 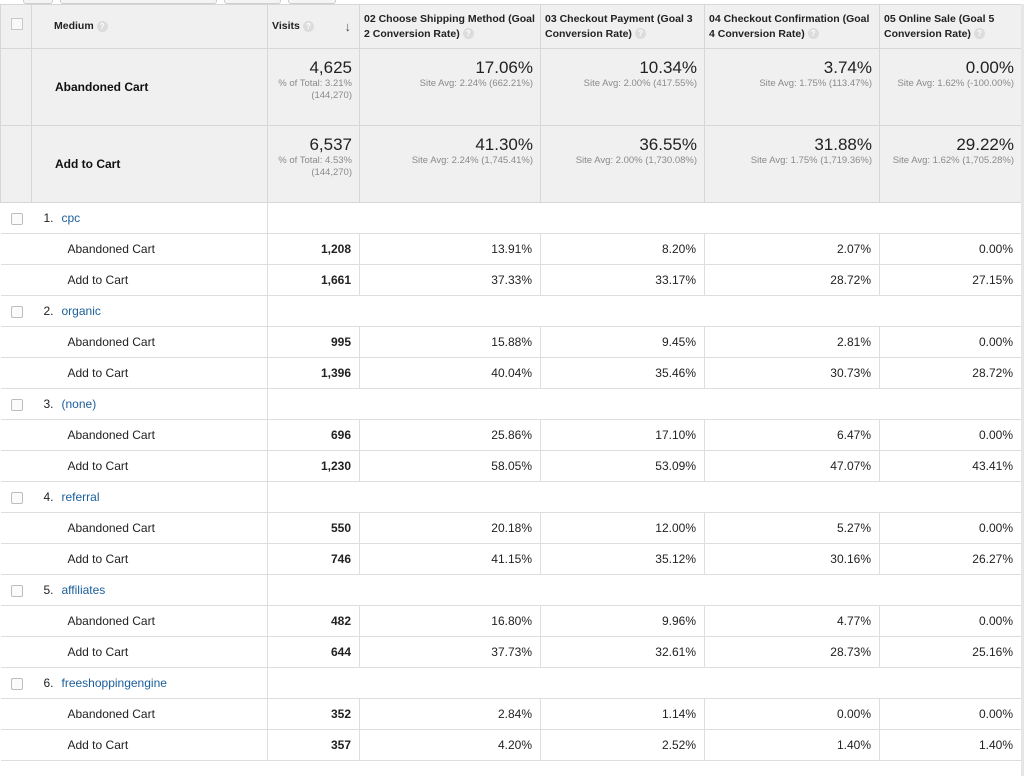 I want to click on goal5-rate: 27.15%, so click(x=950, y=280).